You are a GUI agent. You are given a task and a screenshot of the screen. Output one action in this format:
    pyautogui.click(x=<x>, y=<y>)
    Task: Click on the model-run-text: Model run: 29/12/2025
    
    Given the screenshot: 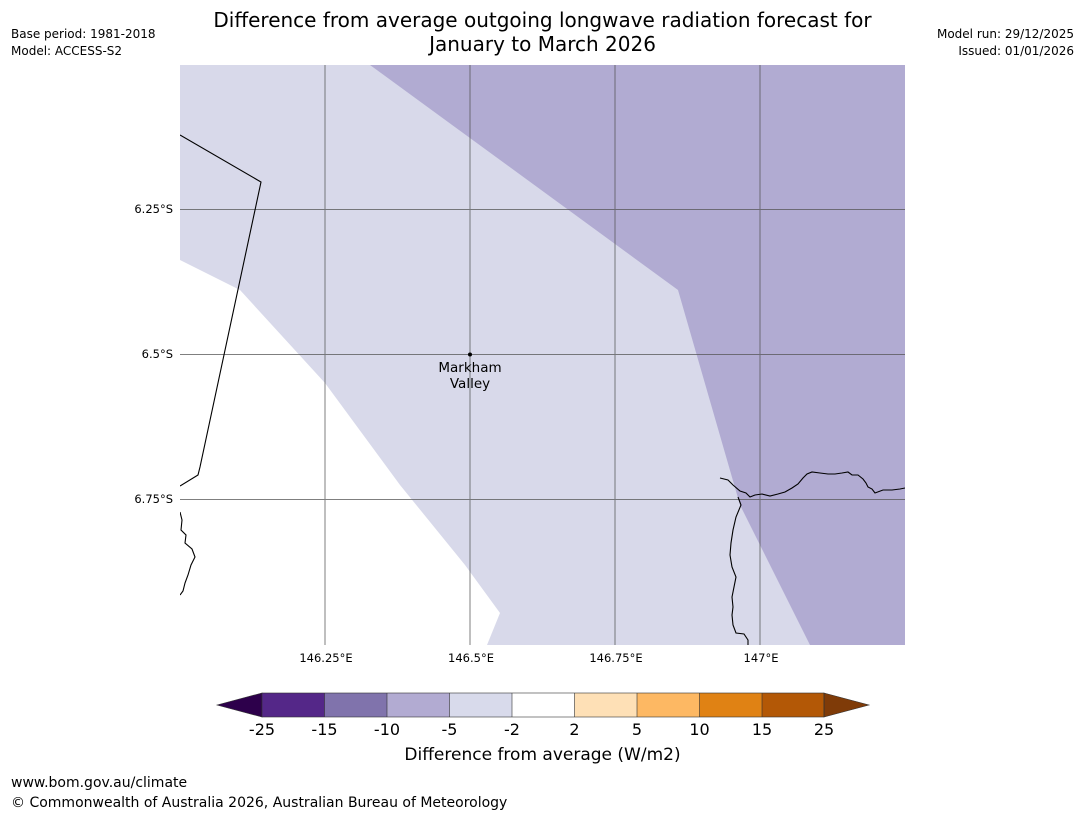 What is the action you would take?
    pyautogui.click(x=1005, y=34)
    